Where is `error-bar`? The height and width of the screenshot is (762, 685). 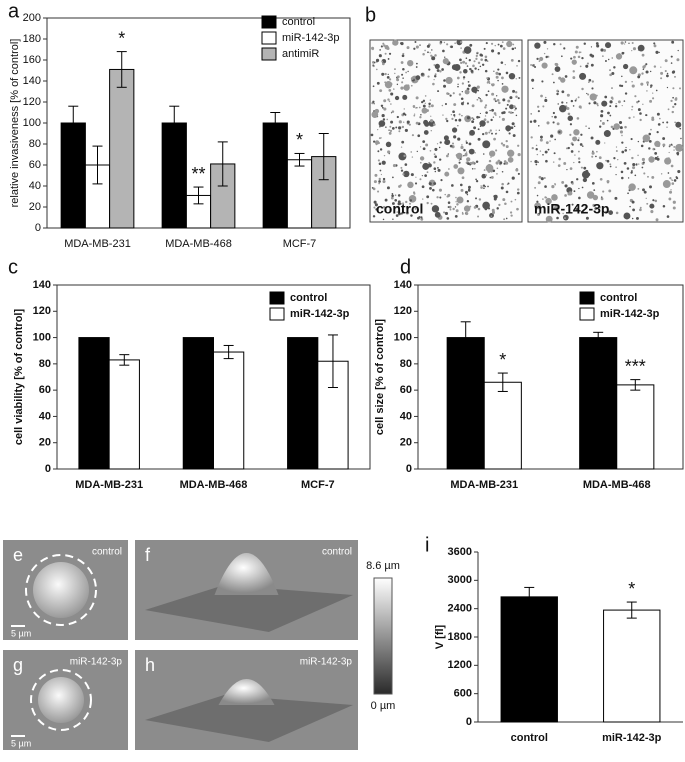
error-bar is located at coordinates (323, 157).